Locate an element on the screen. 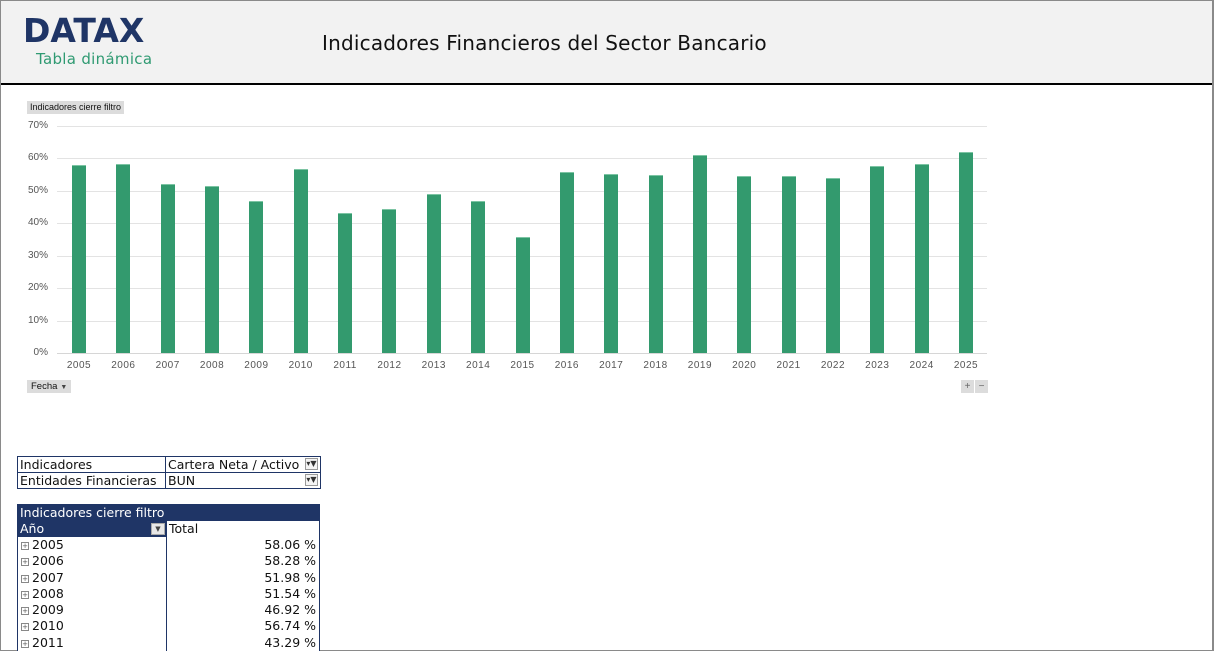  expand-button: + is located at coordinates (967, 386).